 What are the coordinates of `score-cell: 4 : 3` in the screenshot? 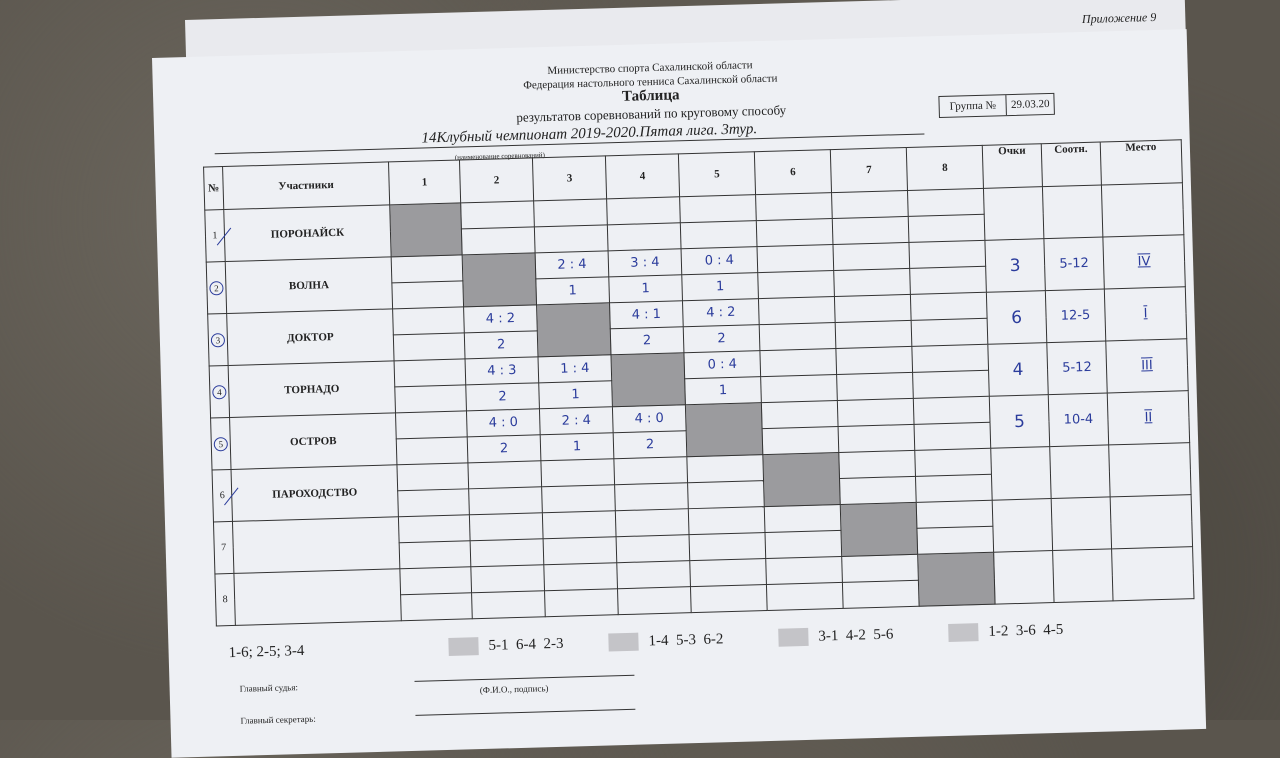 It's located at (502, 370).